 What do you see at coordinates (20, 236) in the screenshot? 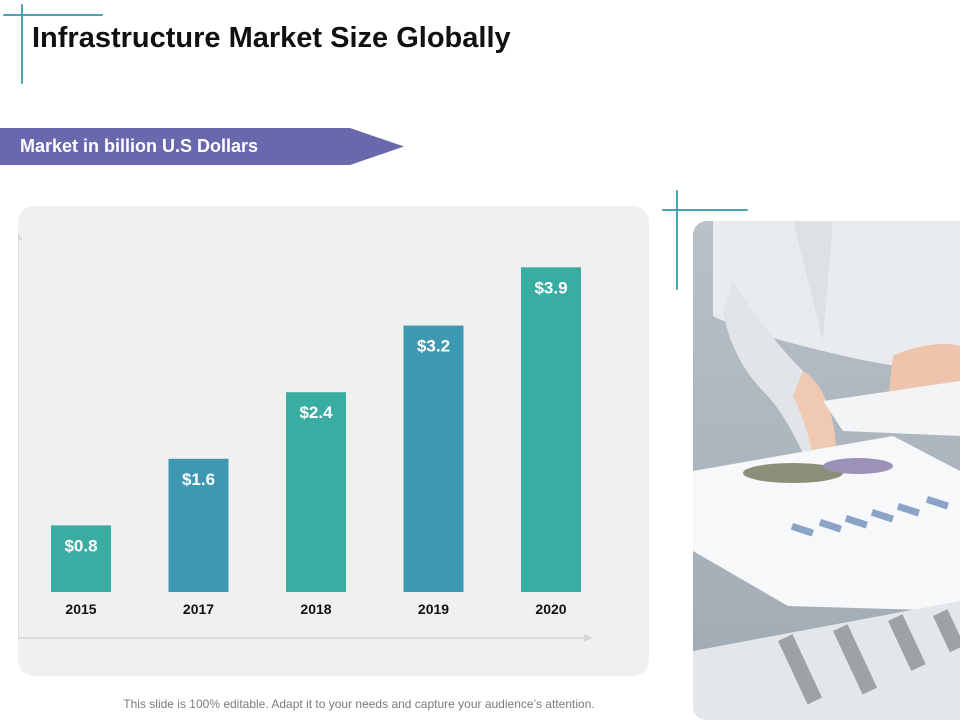
I see `y-axis-arrow` at bounding box center [20, 236].